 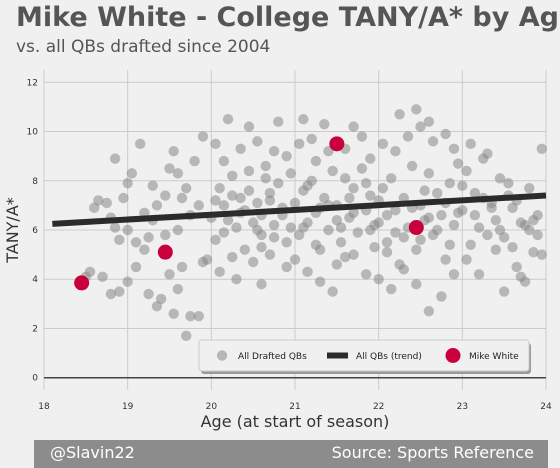 What do you see at coordinates (294, 407) in the screenshot?
I see `x-tick-label: 21` at bounding box center [294, 407].